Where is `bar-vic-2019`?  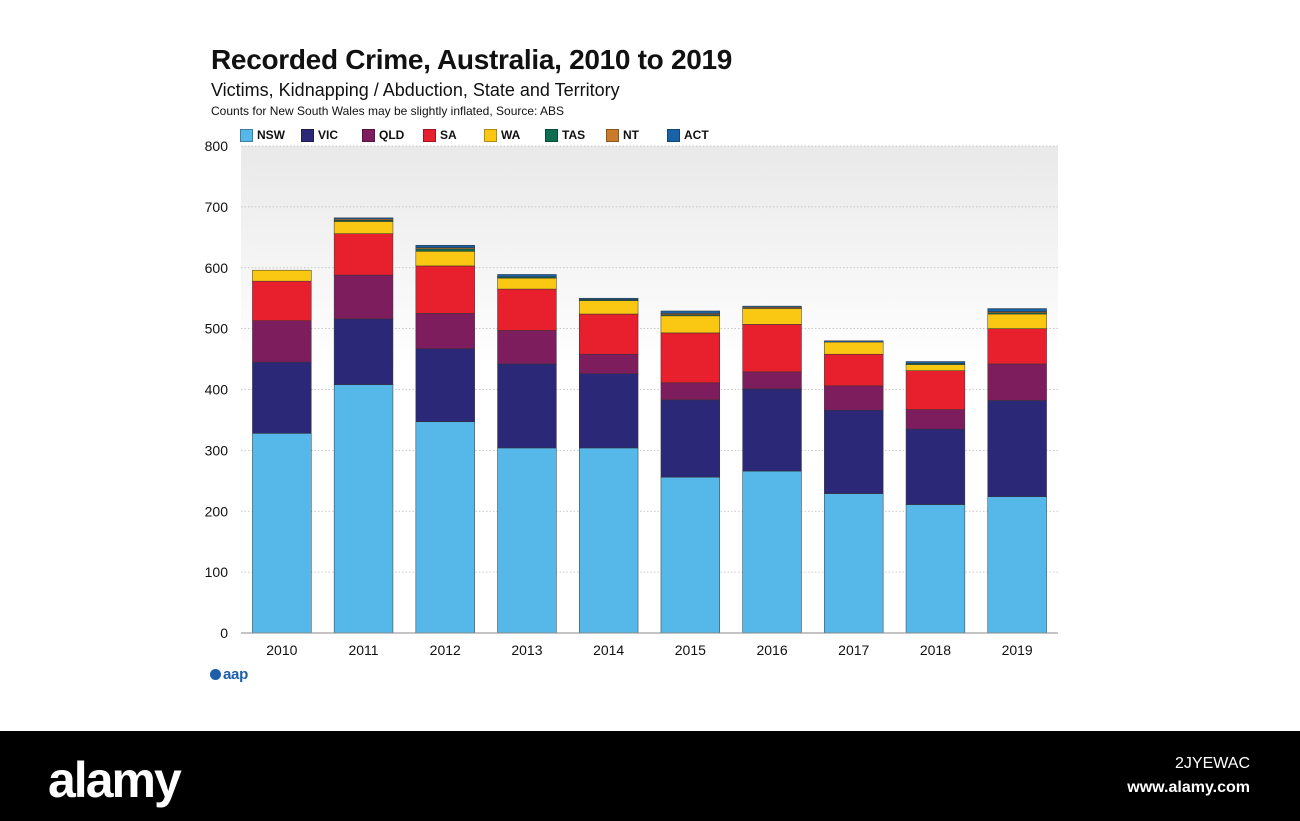
bar-vic-2019 is located at coordinates (1017, 448).